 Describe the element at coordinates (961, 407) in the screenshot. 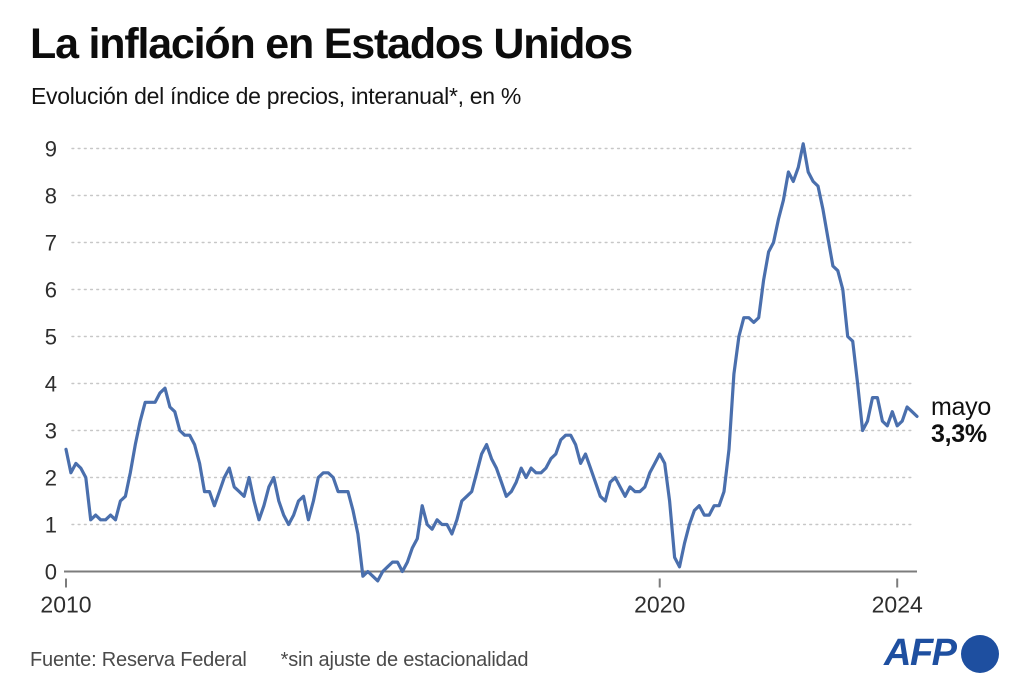

I see `annotation-month-label: mayo` at that location.